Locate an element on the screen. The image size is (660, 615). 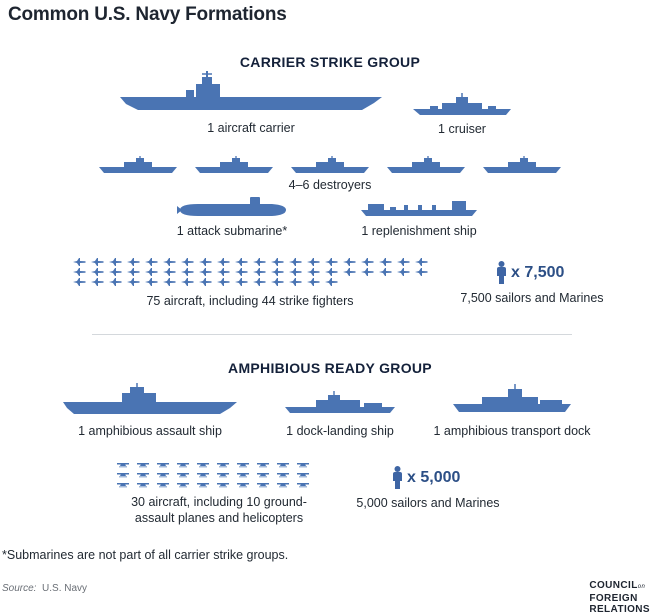
amphibious-sailors-label: 5,000 sailors and Marines is located at coordinates (428, 503).